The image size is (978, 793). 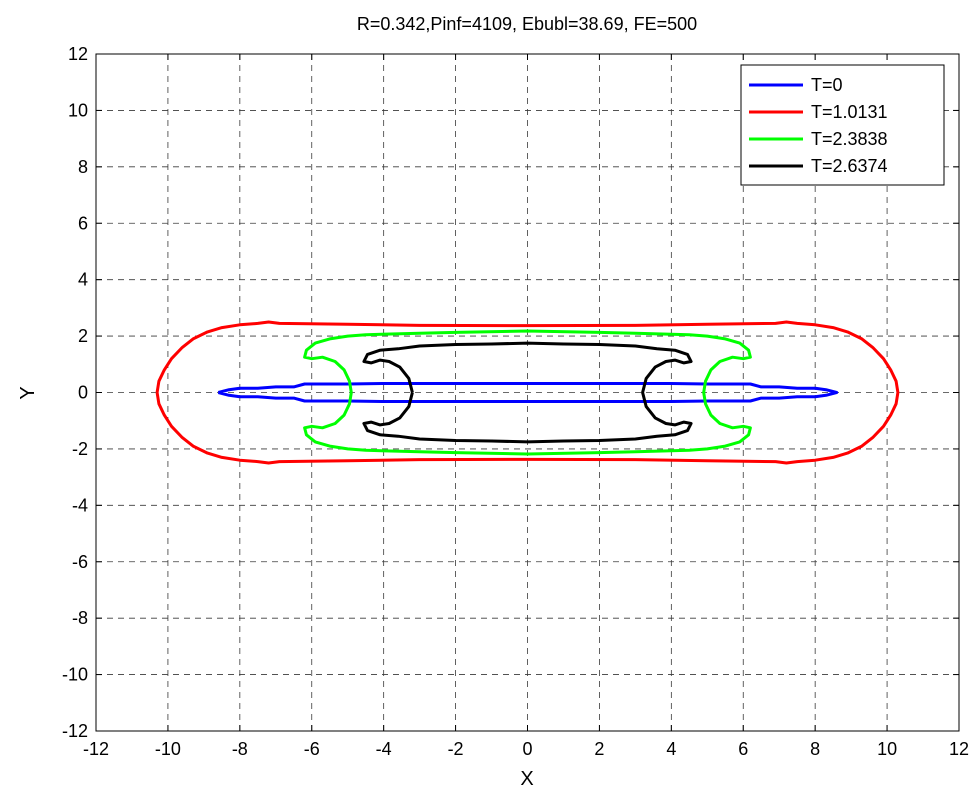 What do you see at coordinates (527, 749) in the screenshot?
I see `x-tick-label: 0` at bounding box center [527, 749].